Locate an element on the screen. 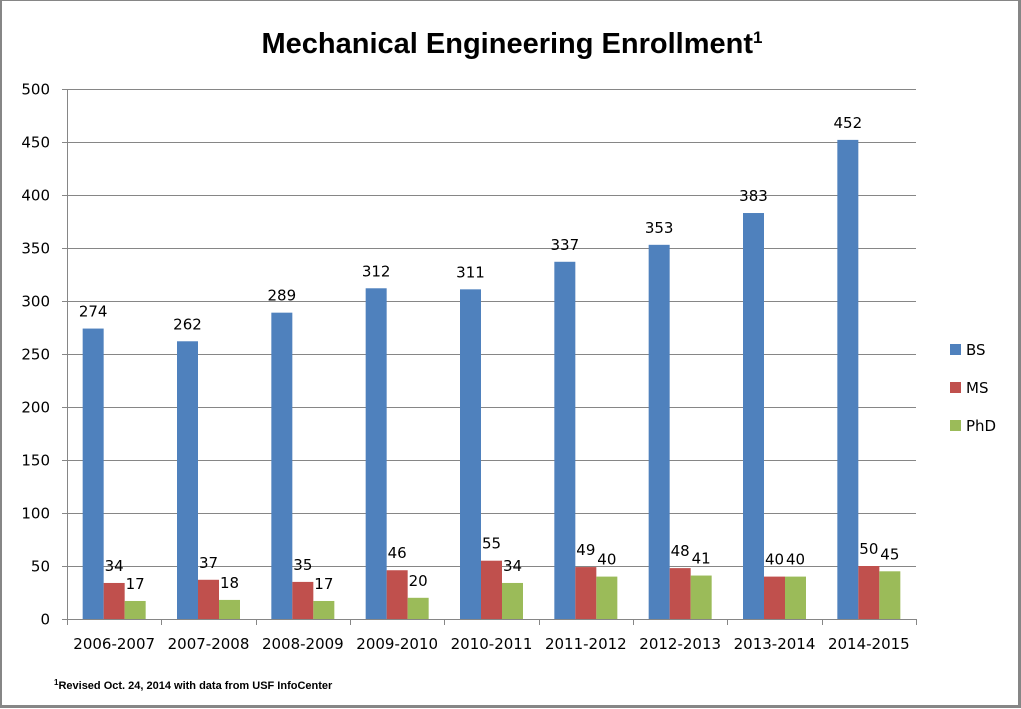  legend-swatch-phd is located at coordinates (955, 425).